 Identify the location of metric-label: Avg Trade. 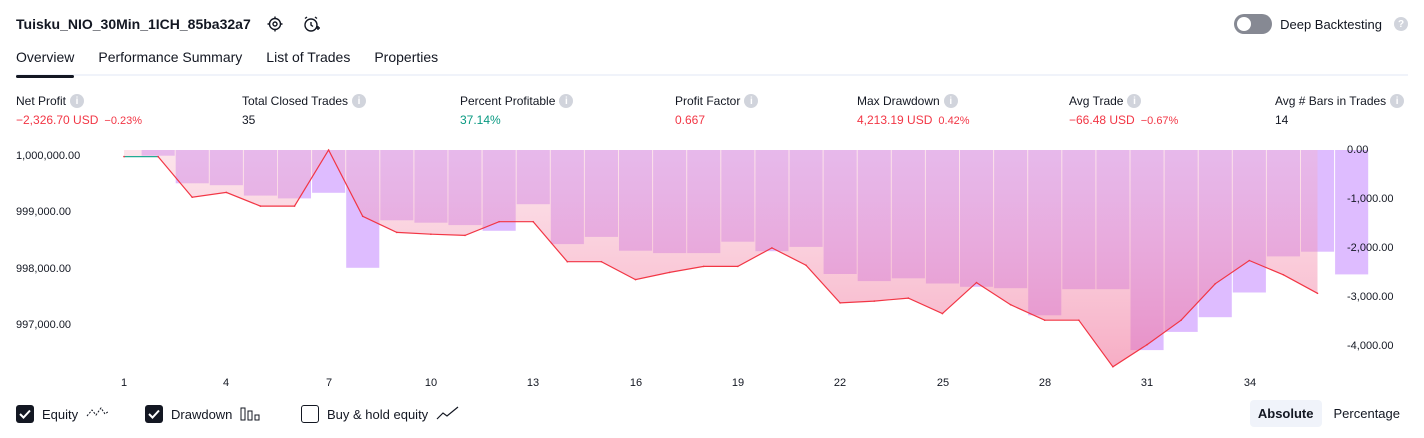
(1096, 101).